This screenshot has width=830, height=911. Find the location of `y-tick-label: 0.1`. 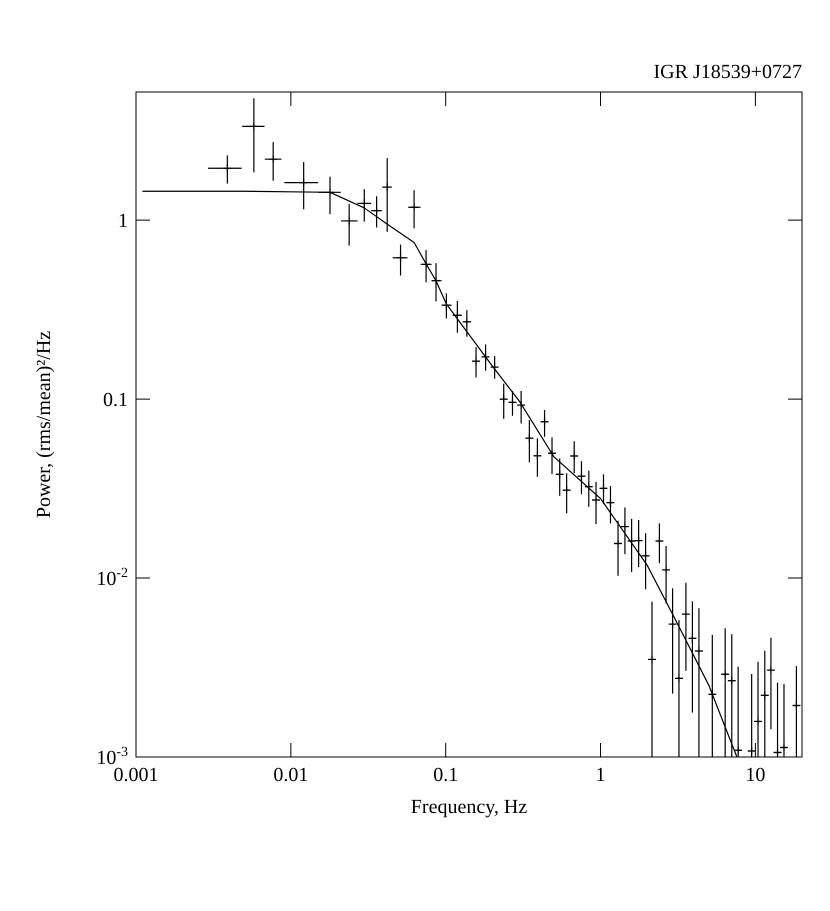

y-tick-label: 0.1 is located at coordinates (115, 400).